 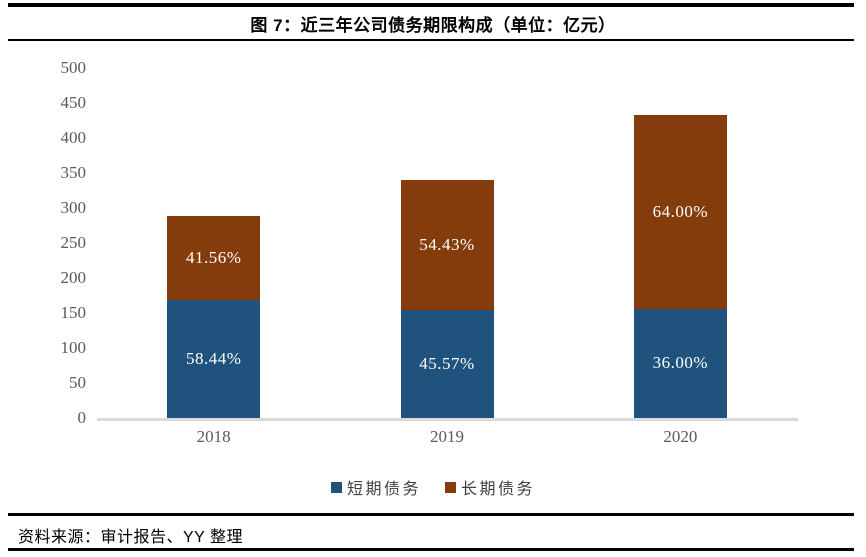 I want to click on bar-segment-percentage-label: 58.44%, so click(x=213, y=359).